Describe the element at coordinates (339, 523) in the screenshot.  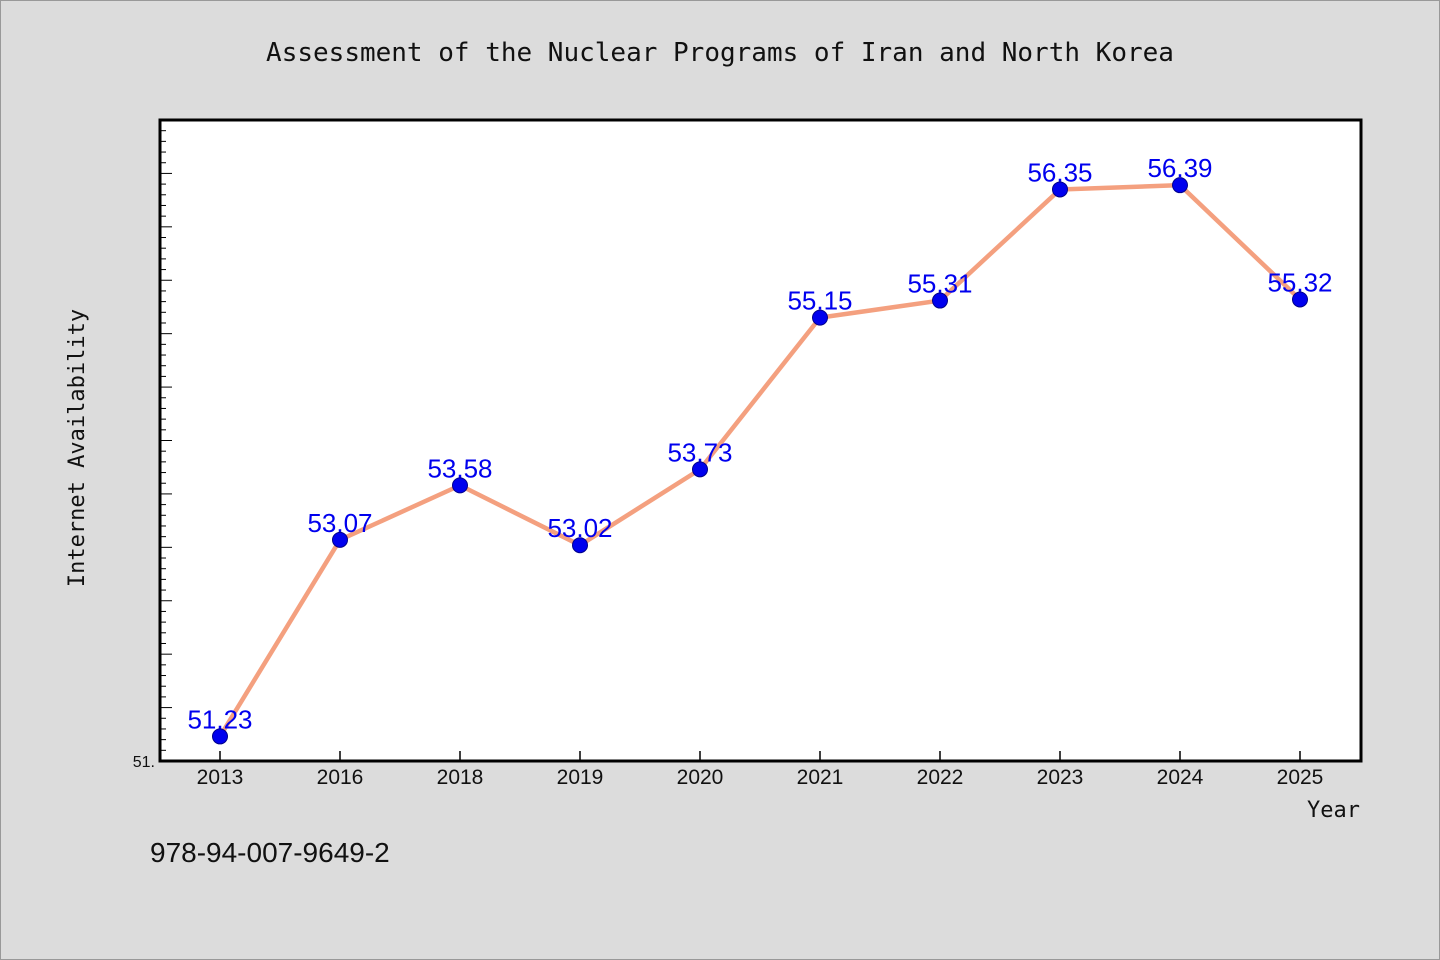
I see `data-label: 53.07` at that location.